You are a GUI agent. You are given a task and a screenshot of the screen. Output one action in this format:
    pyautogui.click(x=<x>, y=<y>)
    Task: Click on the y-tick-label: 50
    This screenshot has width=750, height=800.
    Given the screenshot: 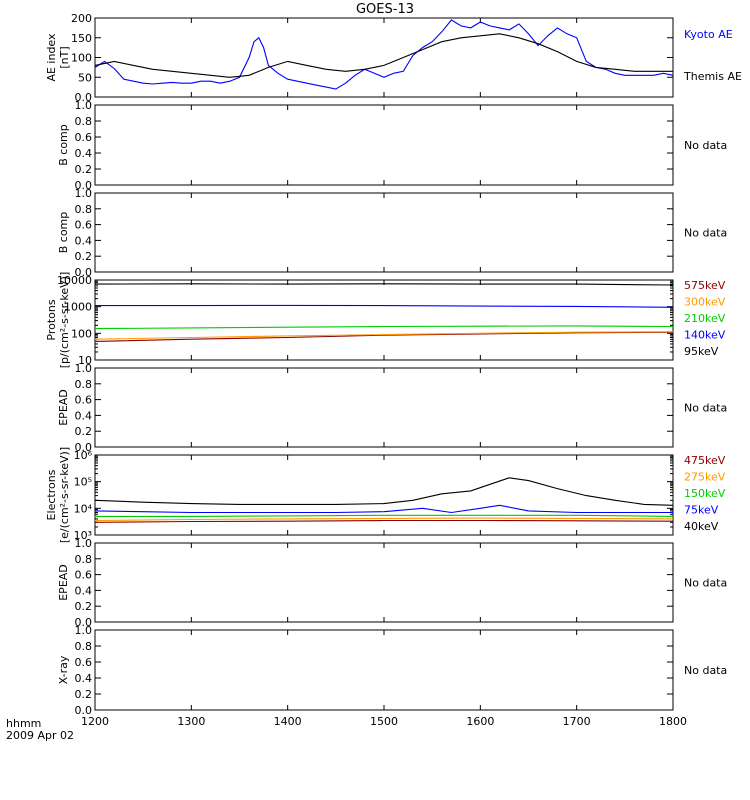 What is the action you would take?
    pyautogui.click(x=85, y=77)
    